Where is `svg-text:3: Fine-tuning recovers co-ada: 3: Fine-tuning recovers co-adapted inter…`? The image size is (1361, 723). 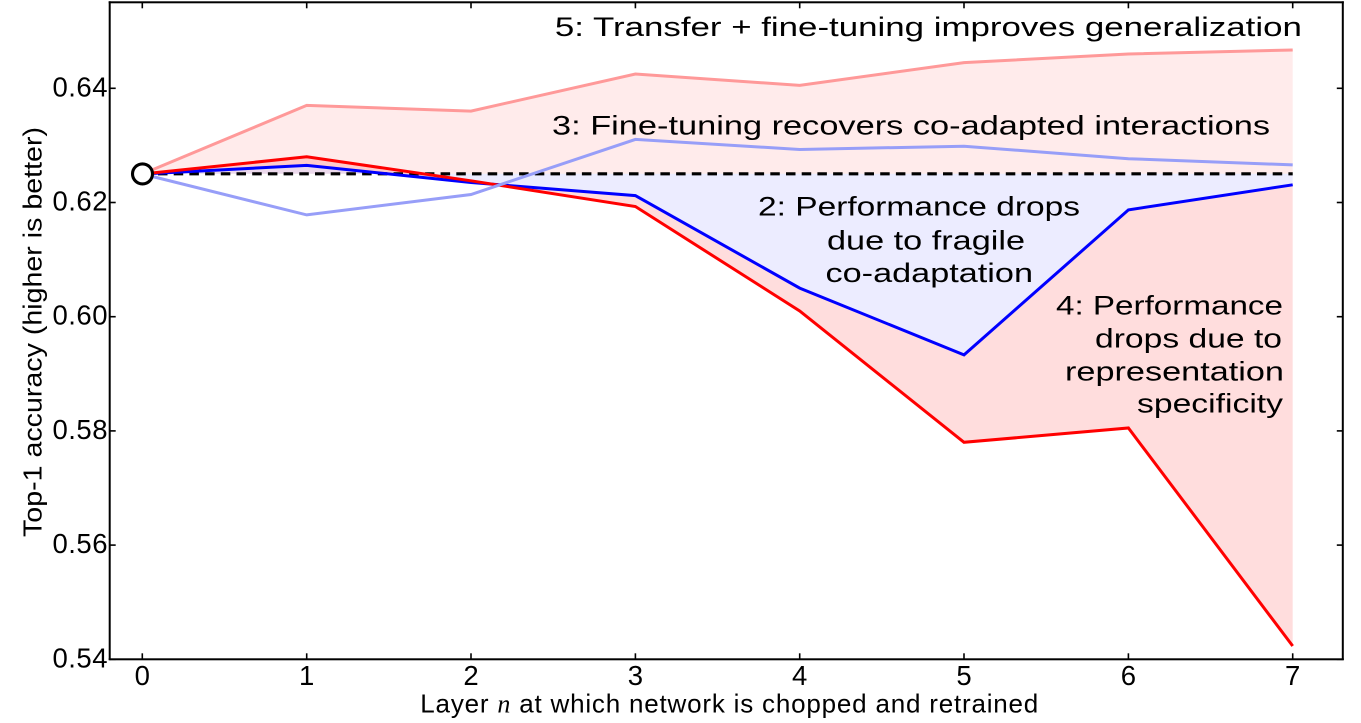 svg-text:3: Fine-tuning recovers co-ada: 3: Fine-tuning recovers co-adapted inter… is located at coordinates (911, 126).